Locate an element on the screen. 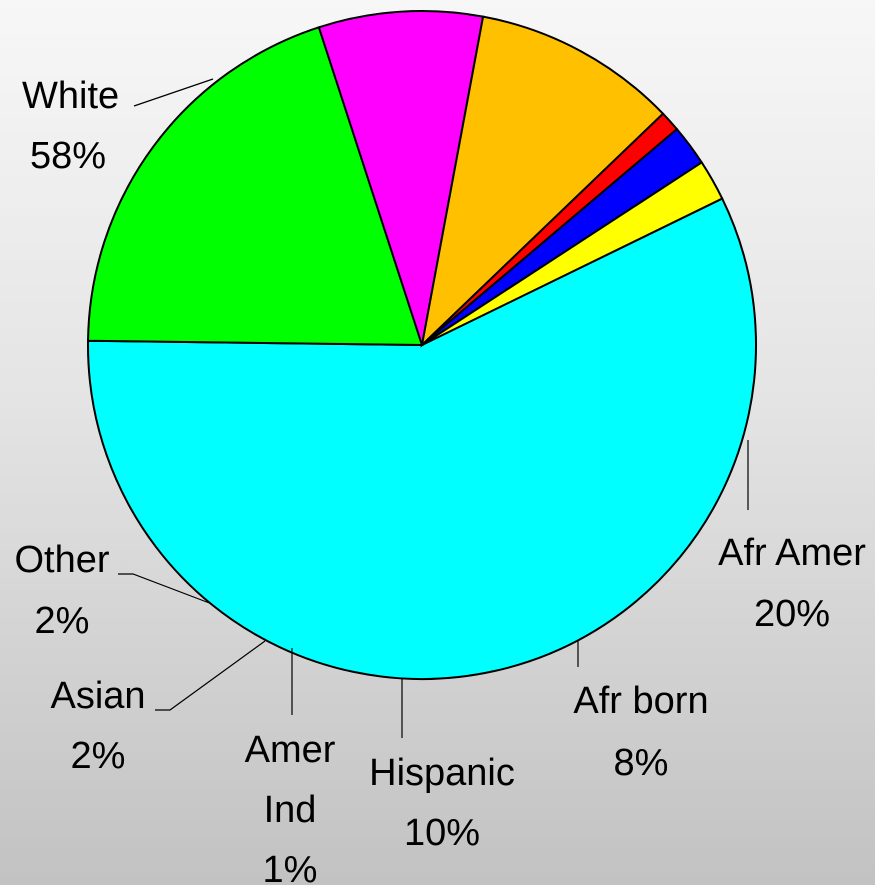 Image resolution: width=875 pixels, height=885 pixels. slice-label-hispanic: Hispanic is located at coordinates (442, 773).